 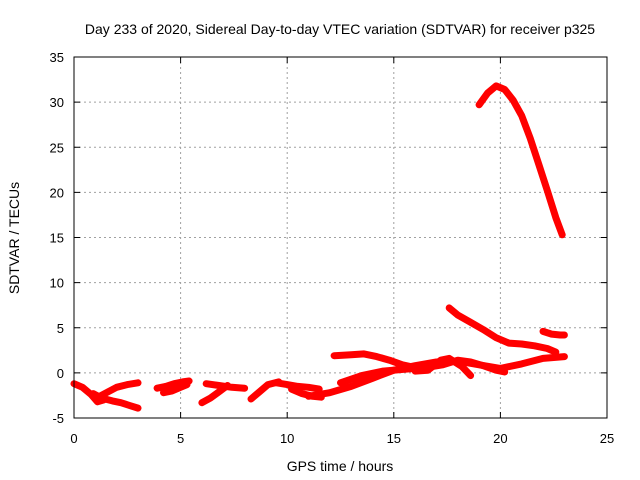 I want to click on y-tick-labels: -5 0 5 10 15 20 25 30 35, so click(x=57, y=238).